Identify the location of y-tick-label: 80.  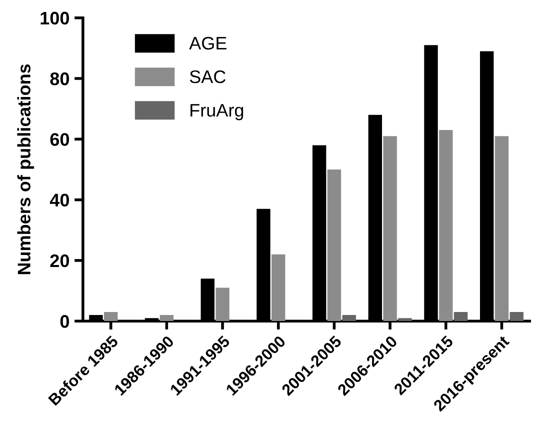
(59, 79).